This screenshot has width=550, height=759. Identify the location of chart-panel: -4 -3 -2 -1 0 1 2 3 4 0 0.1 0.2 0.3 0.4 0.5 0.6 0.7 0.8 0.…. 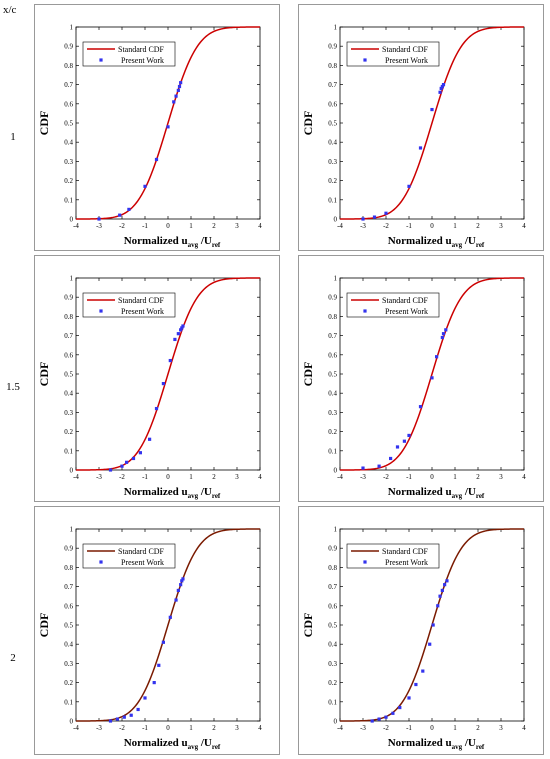
(421, 127).